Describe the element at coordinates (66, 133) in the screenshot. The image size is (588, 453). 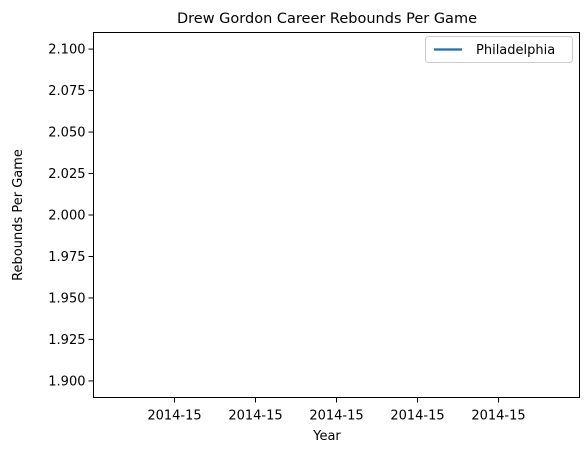
I see `y-tick-label: 2.050` at that location.